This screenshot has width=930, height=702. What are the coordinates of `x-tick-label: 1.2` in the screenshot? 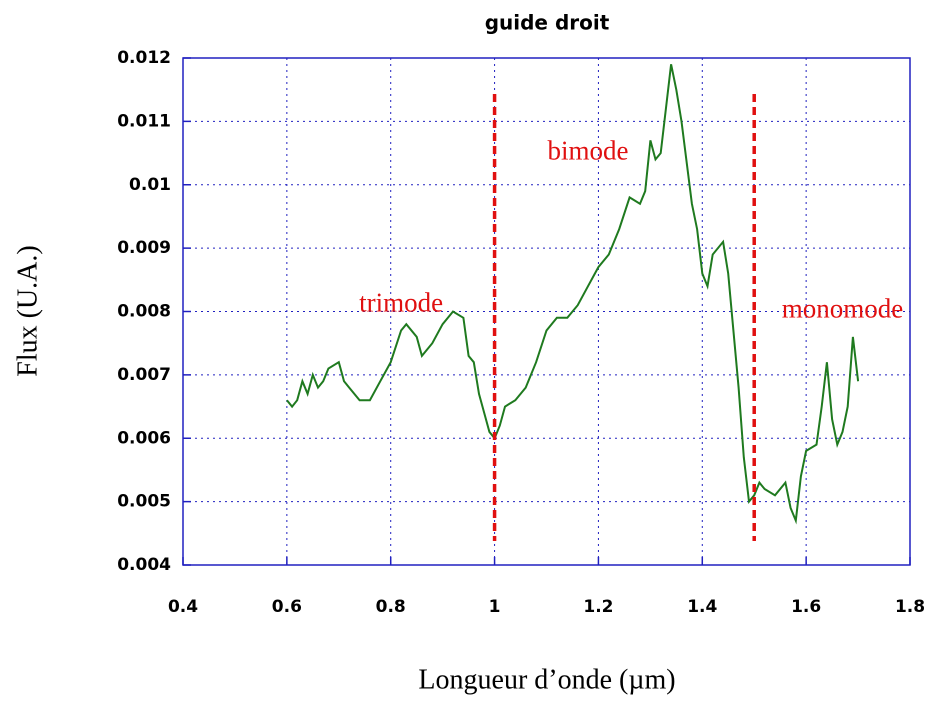 It's located at (598, 607).